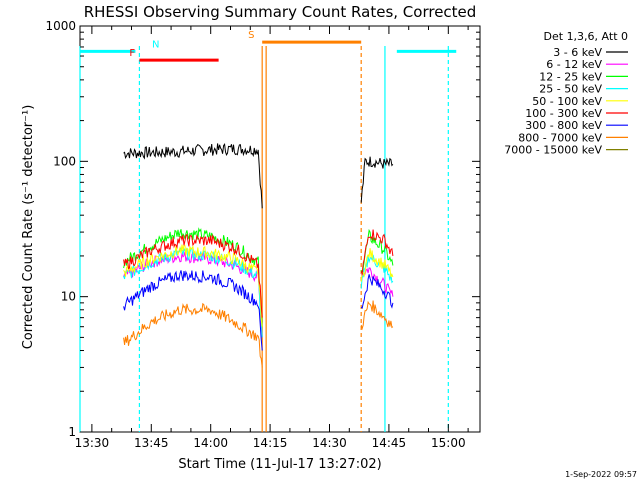  I want to click on timestamp: 1-Sep-2022 09:57, so click(601, 474).